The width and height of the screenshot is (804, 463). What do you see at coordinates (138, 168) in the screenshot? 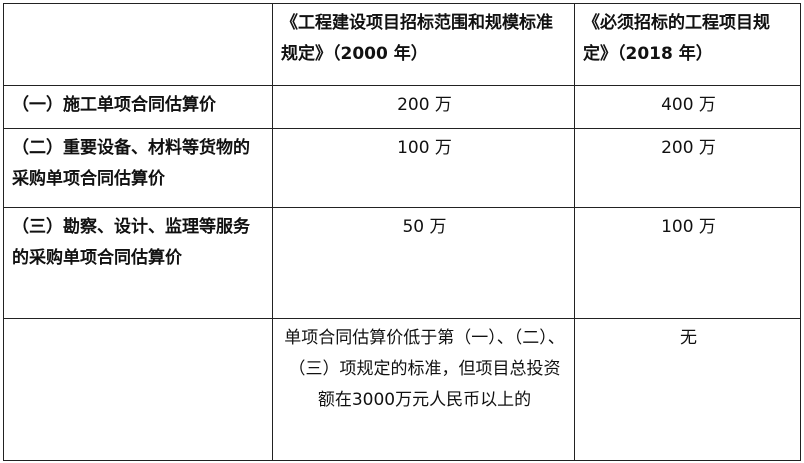
I see `row-label: （二）重要设备、材料等货物的采购单项合同估算价` at bounding box center [138, 168].